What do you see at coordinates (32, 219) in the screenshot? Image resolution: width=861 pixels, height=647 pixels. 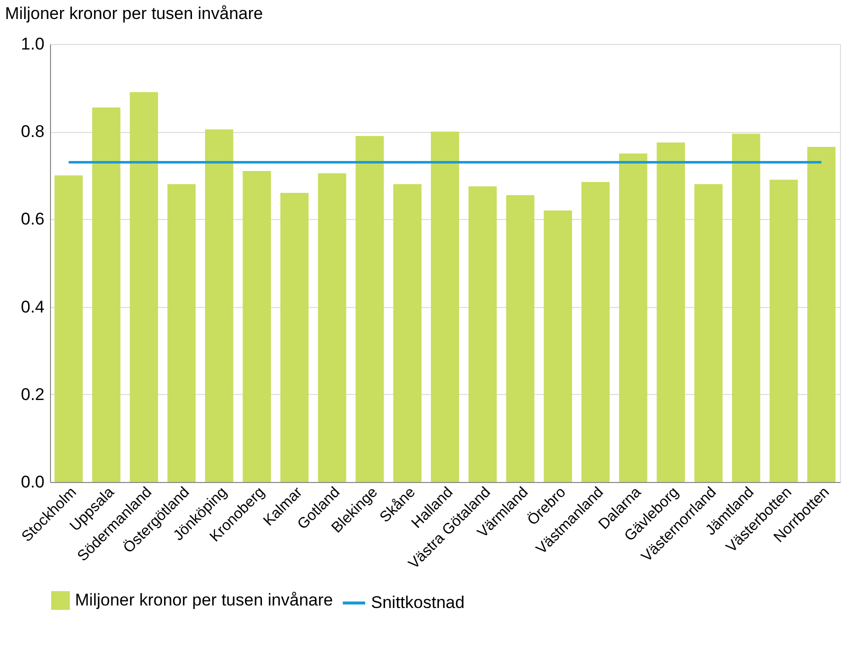 I see `y-tick-label: 0.6` at bounding box center [32, 219].